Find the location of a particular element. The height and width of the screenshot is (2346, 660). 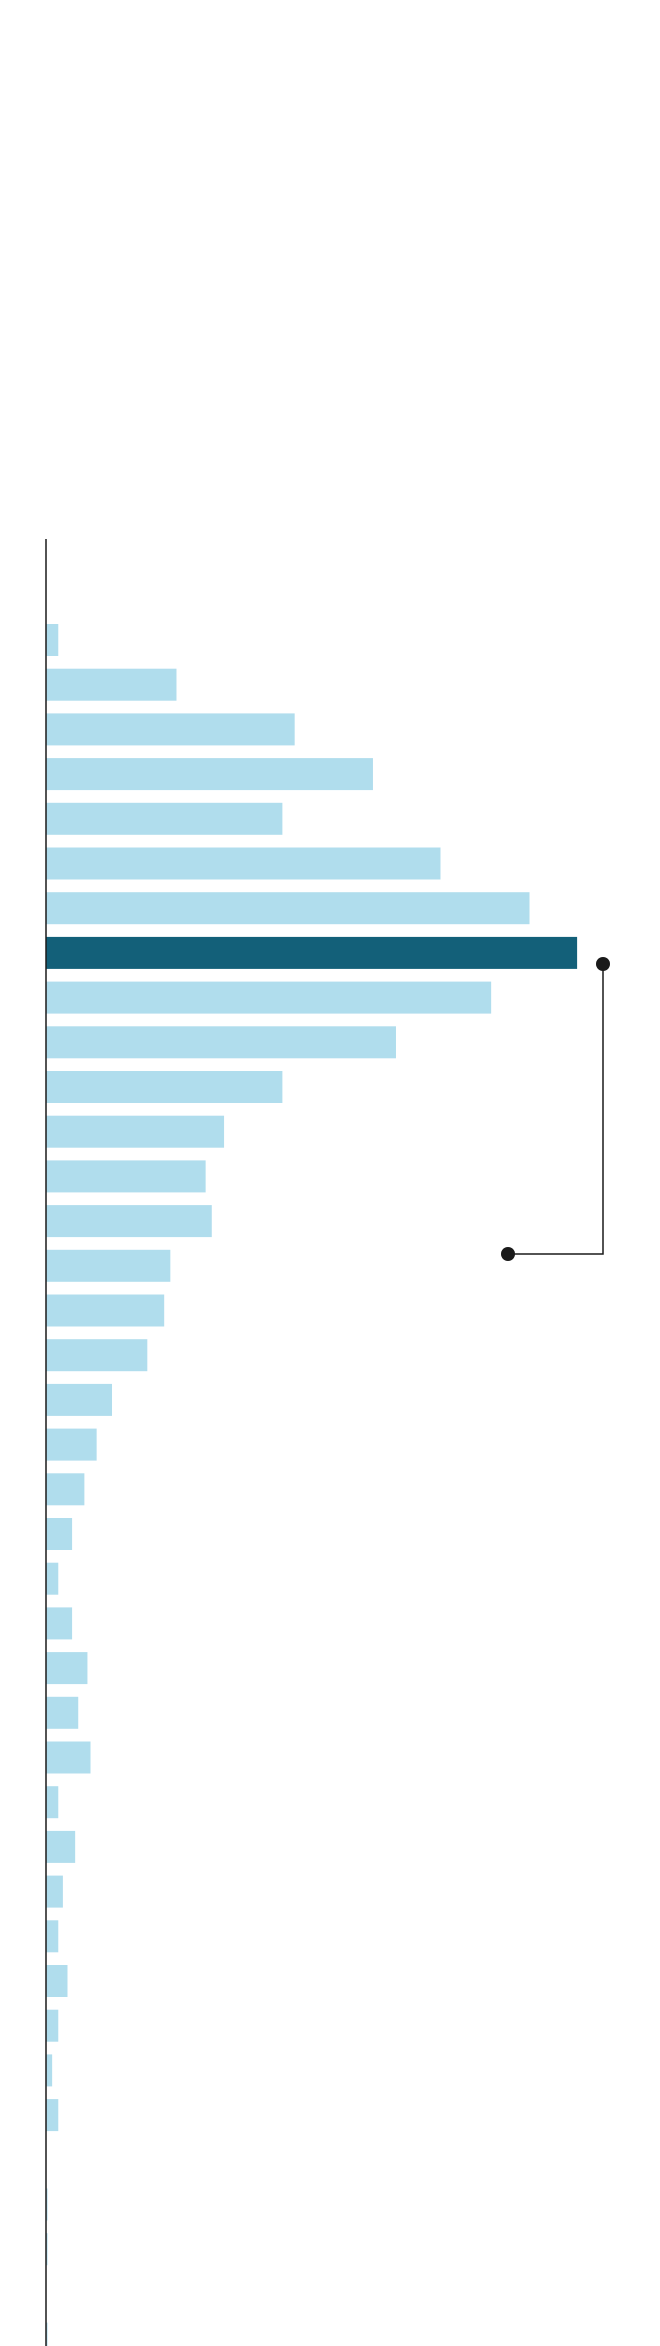

annotation is located at coordinates (555, 1109).